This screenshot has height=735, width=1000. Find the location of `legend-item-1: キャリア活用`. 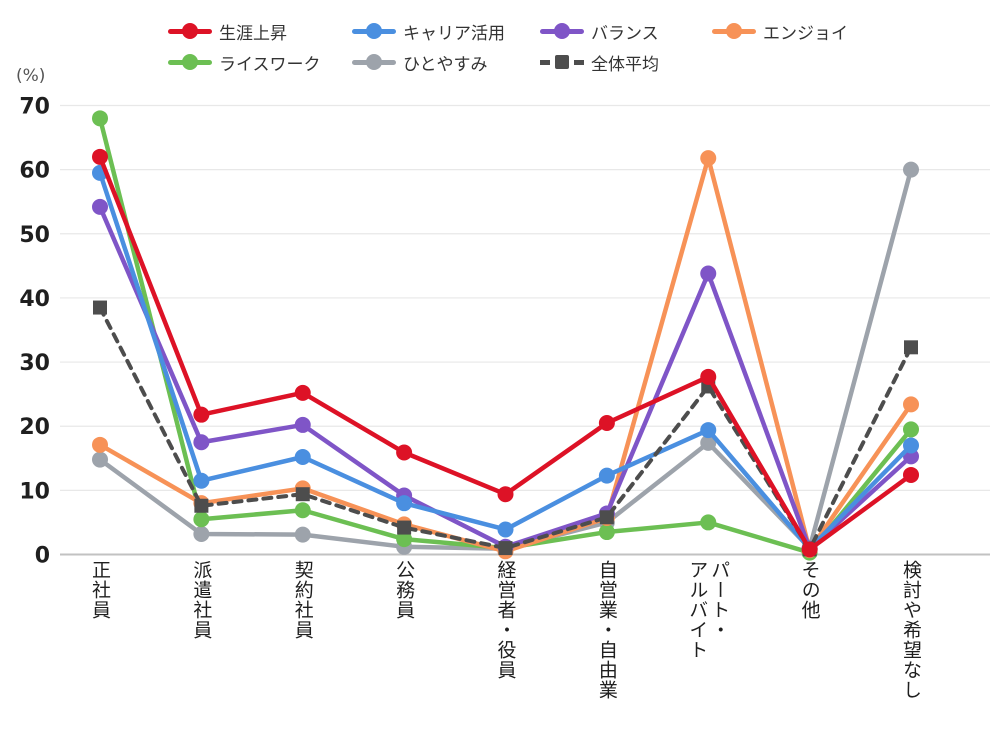

legend-item-1: キャリア活用 is located at coordinates (428, 31).